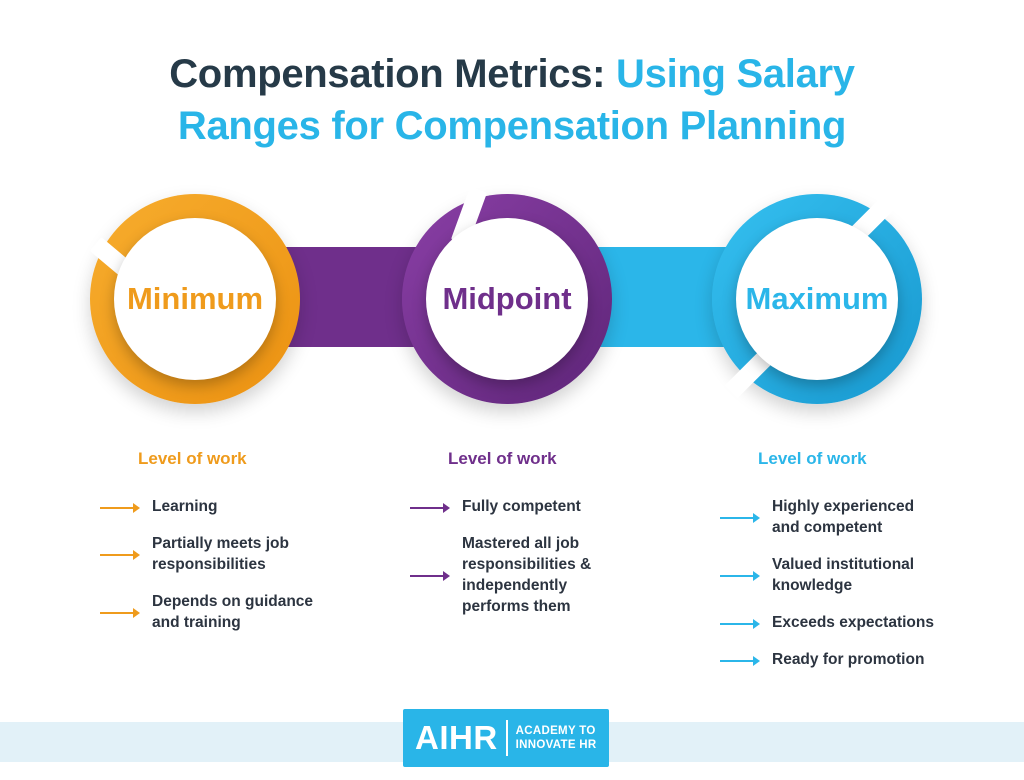 Image resolution: width=1024 pixels, height=780 pixels. Describe the element at coordinates (507, 299) in the screenshot. I see `midpoint-label: Midpoint` at that location.